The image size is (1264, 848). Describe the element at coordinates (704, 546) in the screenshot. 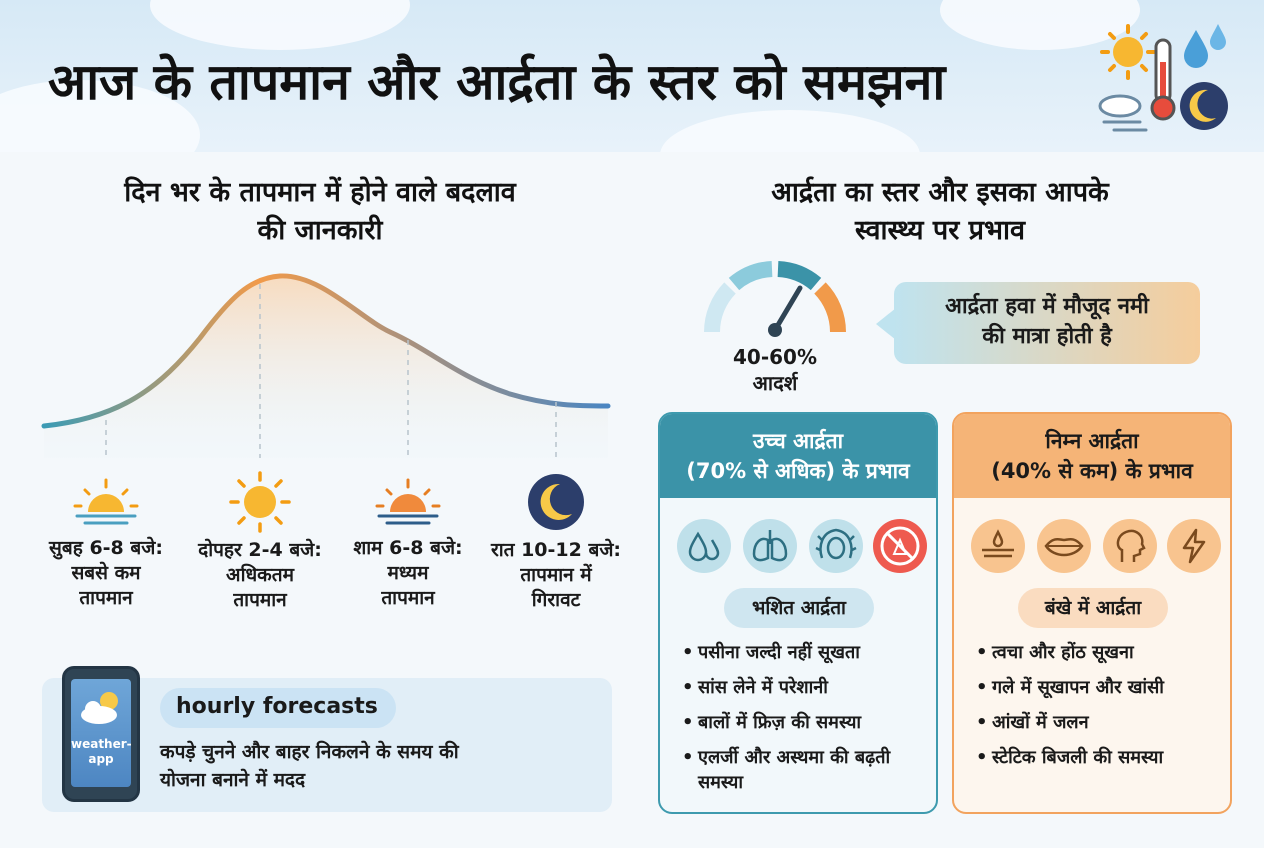

I see `water-drops-icon` at that location.